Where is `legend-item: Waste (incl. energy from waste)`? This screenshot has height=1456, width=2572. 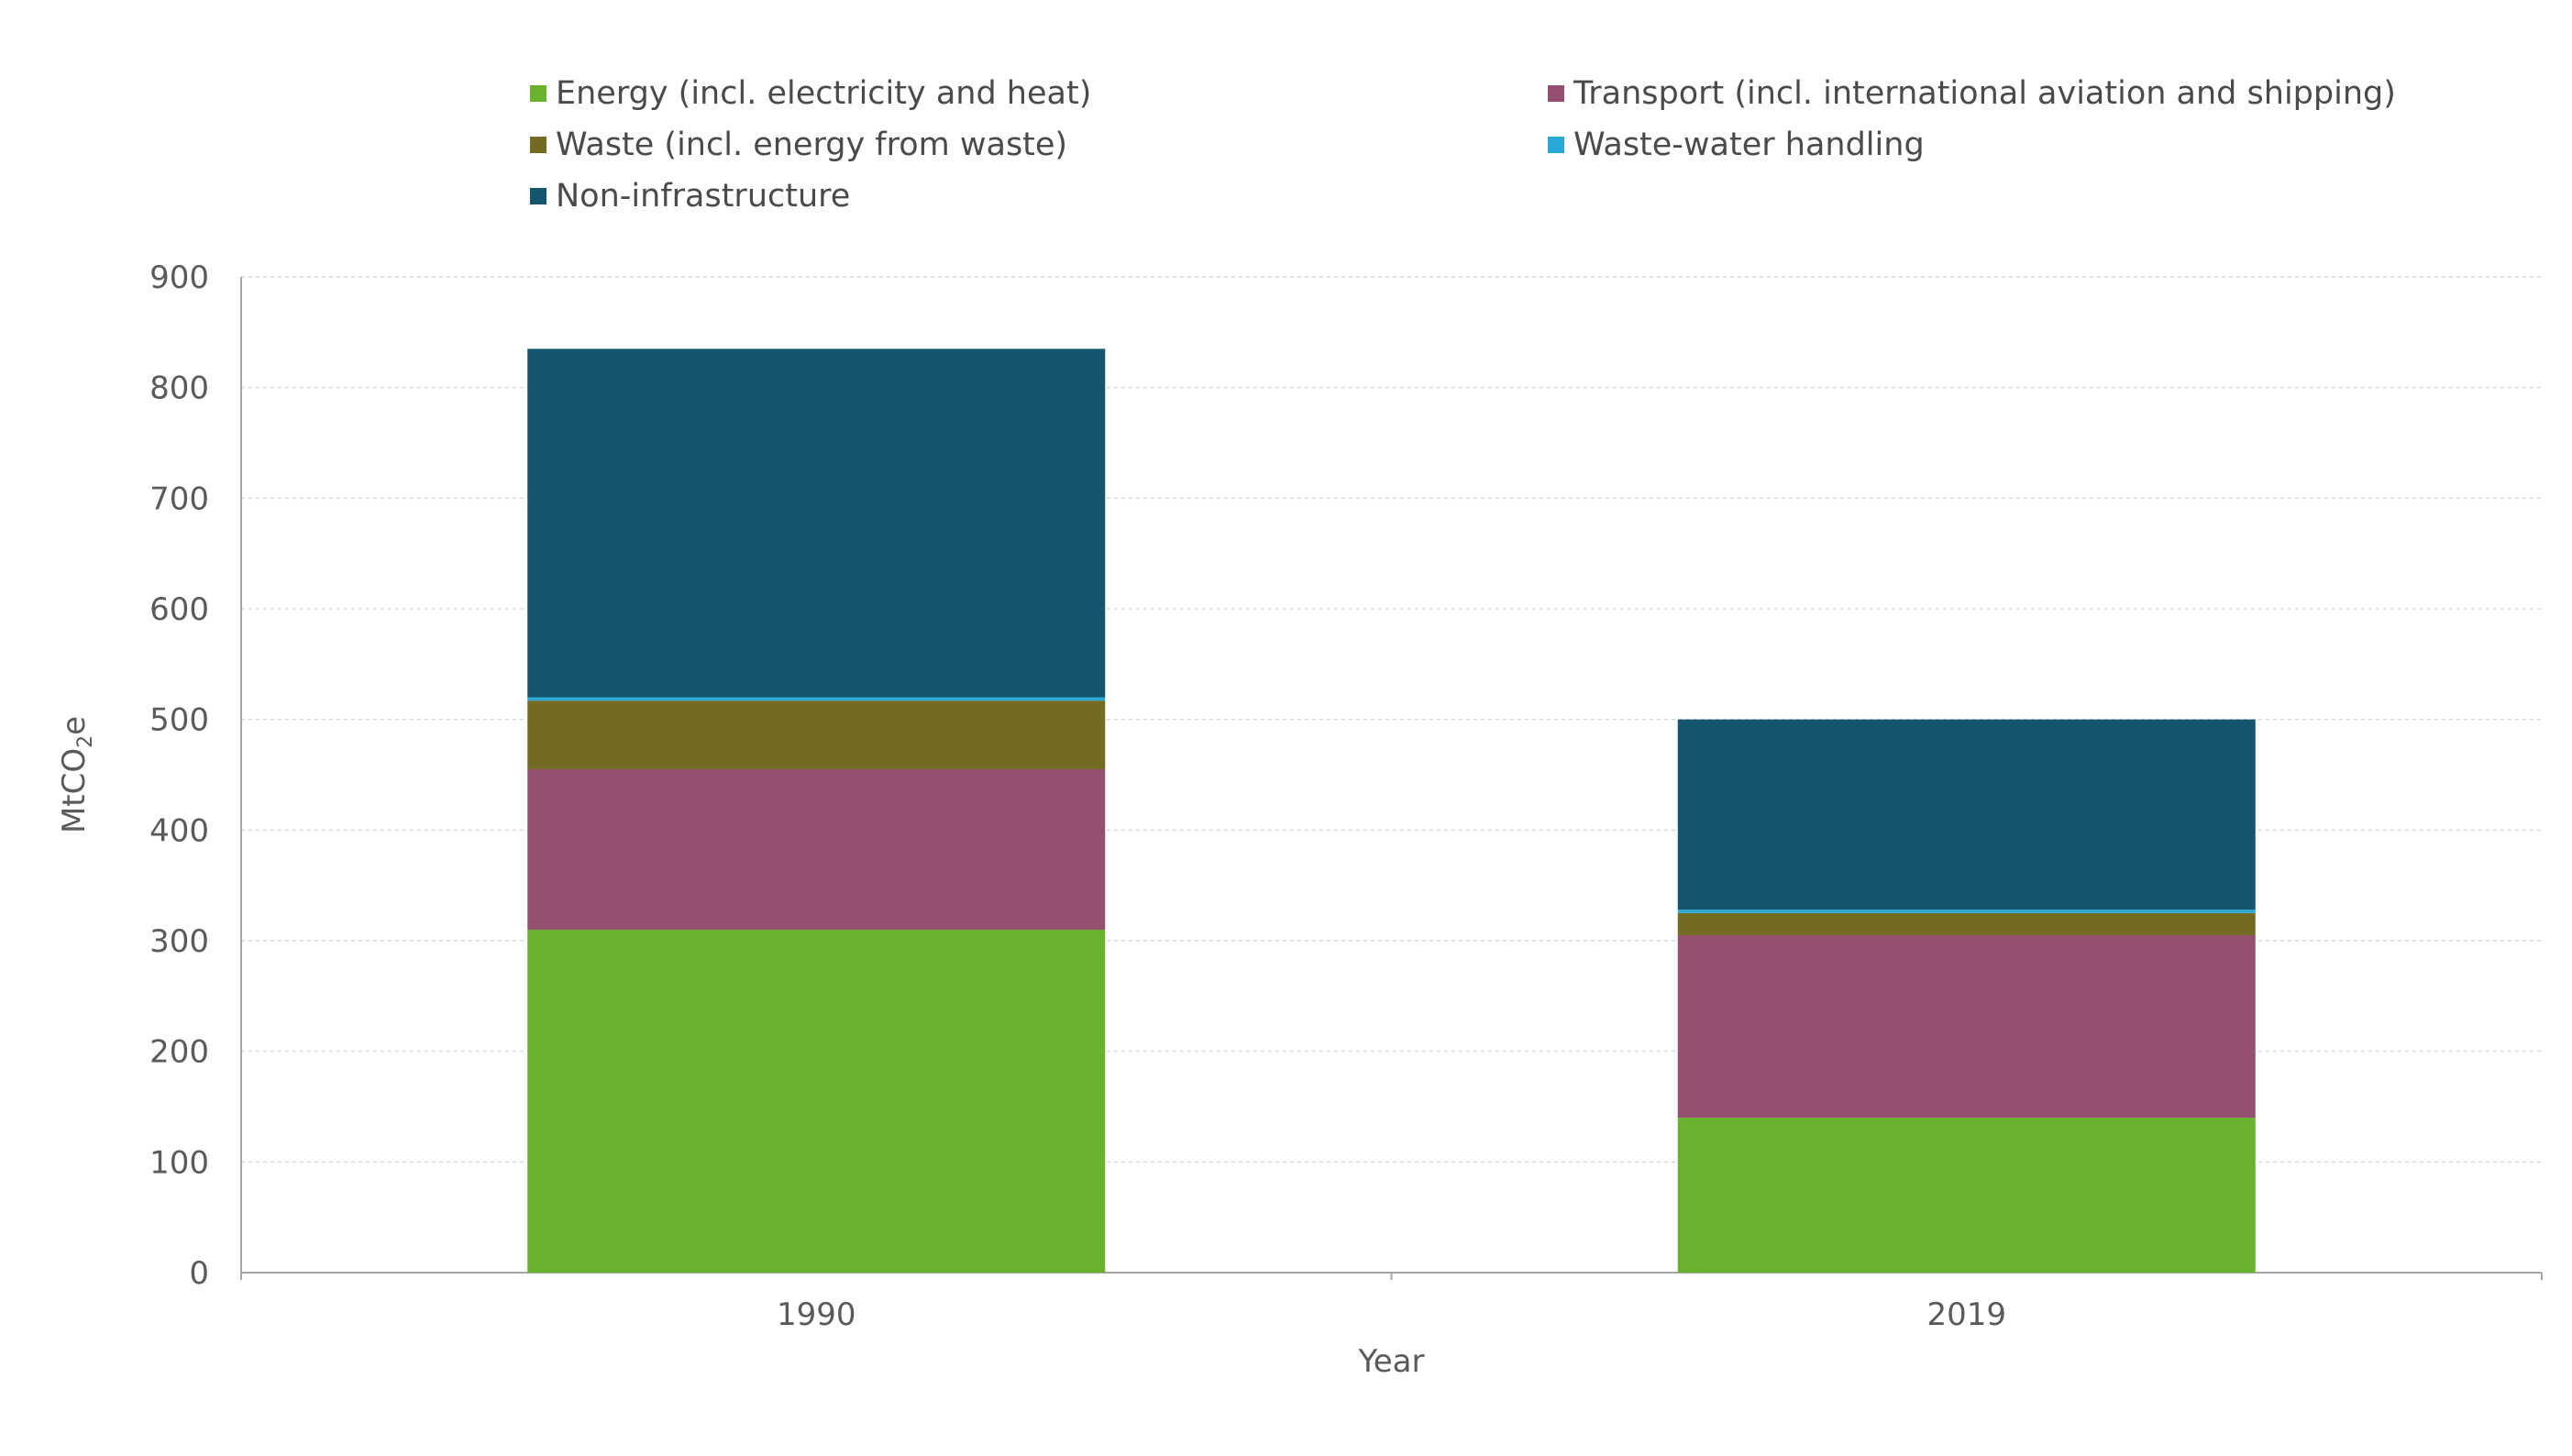 legend-item: Waste (incl. energy from waste) is located at coordinates (798, 145).